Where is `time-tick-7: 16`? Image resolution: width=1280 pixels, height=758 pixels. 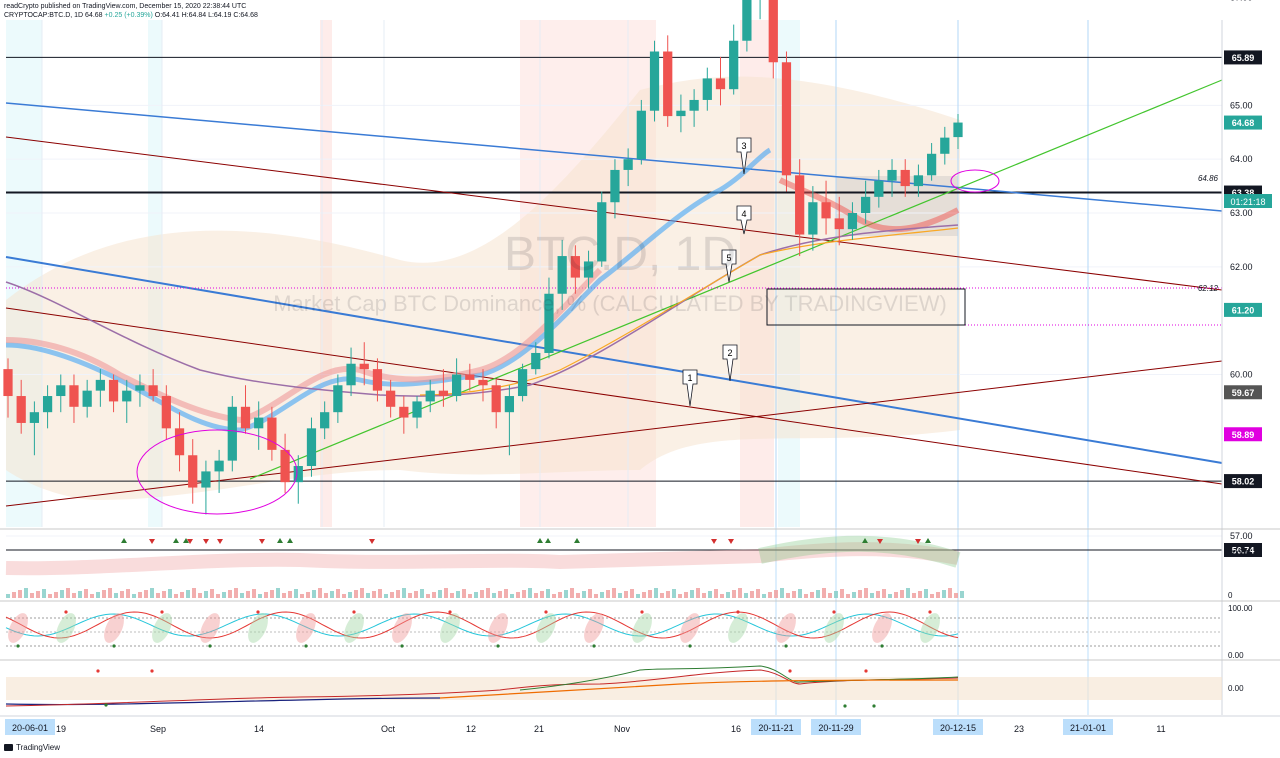
time-tick-7: 16 is located at coordinates (736, 729).